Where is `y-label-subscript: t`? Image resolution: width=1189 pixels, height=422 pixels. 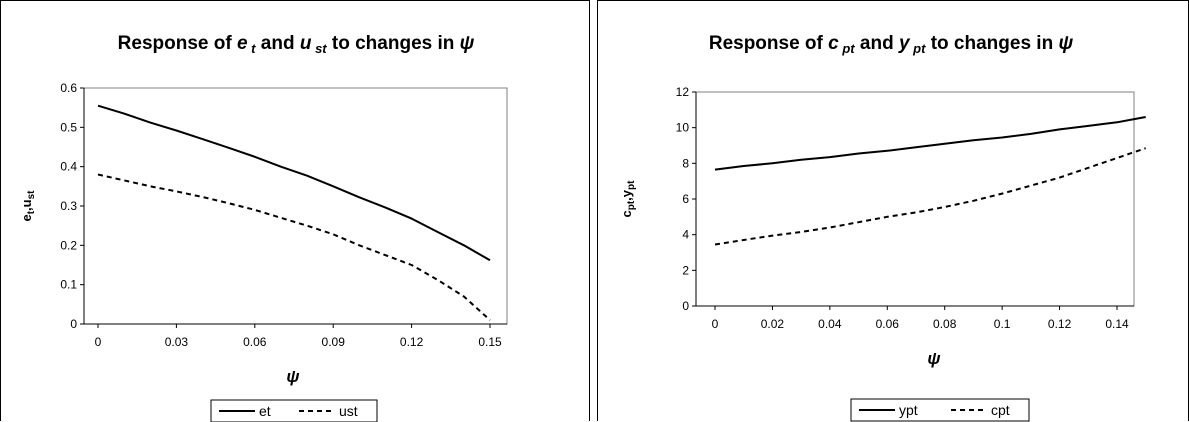 y-label-subscript: t is located at coordinates (31, 212).